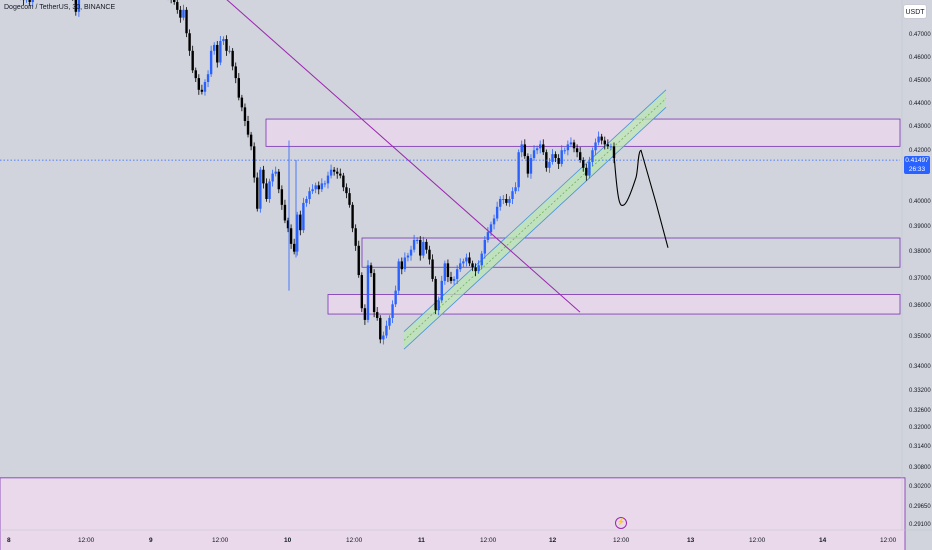 The width and height of the screenshot is (932, 550). Describe the element at coordinates (920, 127) in the screenshot. I see `y-tick-label: 0.43000` at that location.